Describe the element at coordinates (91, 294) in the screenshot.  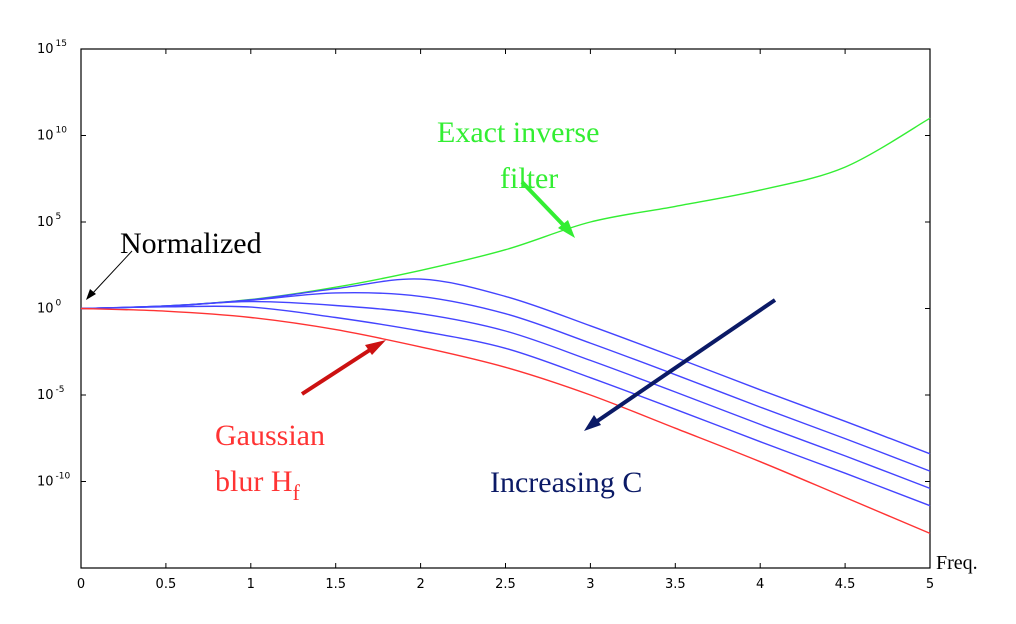
I see `normalized-arrowhead` at that location.